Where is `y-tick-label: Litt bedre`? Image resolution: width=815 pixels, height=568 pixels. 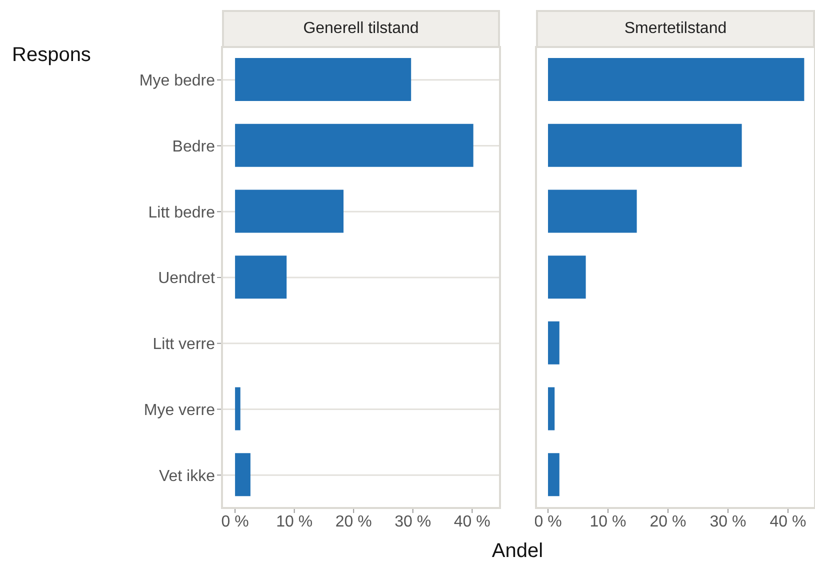 y-tick-label: Litt bedre is located at coordinates (182, 213).